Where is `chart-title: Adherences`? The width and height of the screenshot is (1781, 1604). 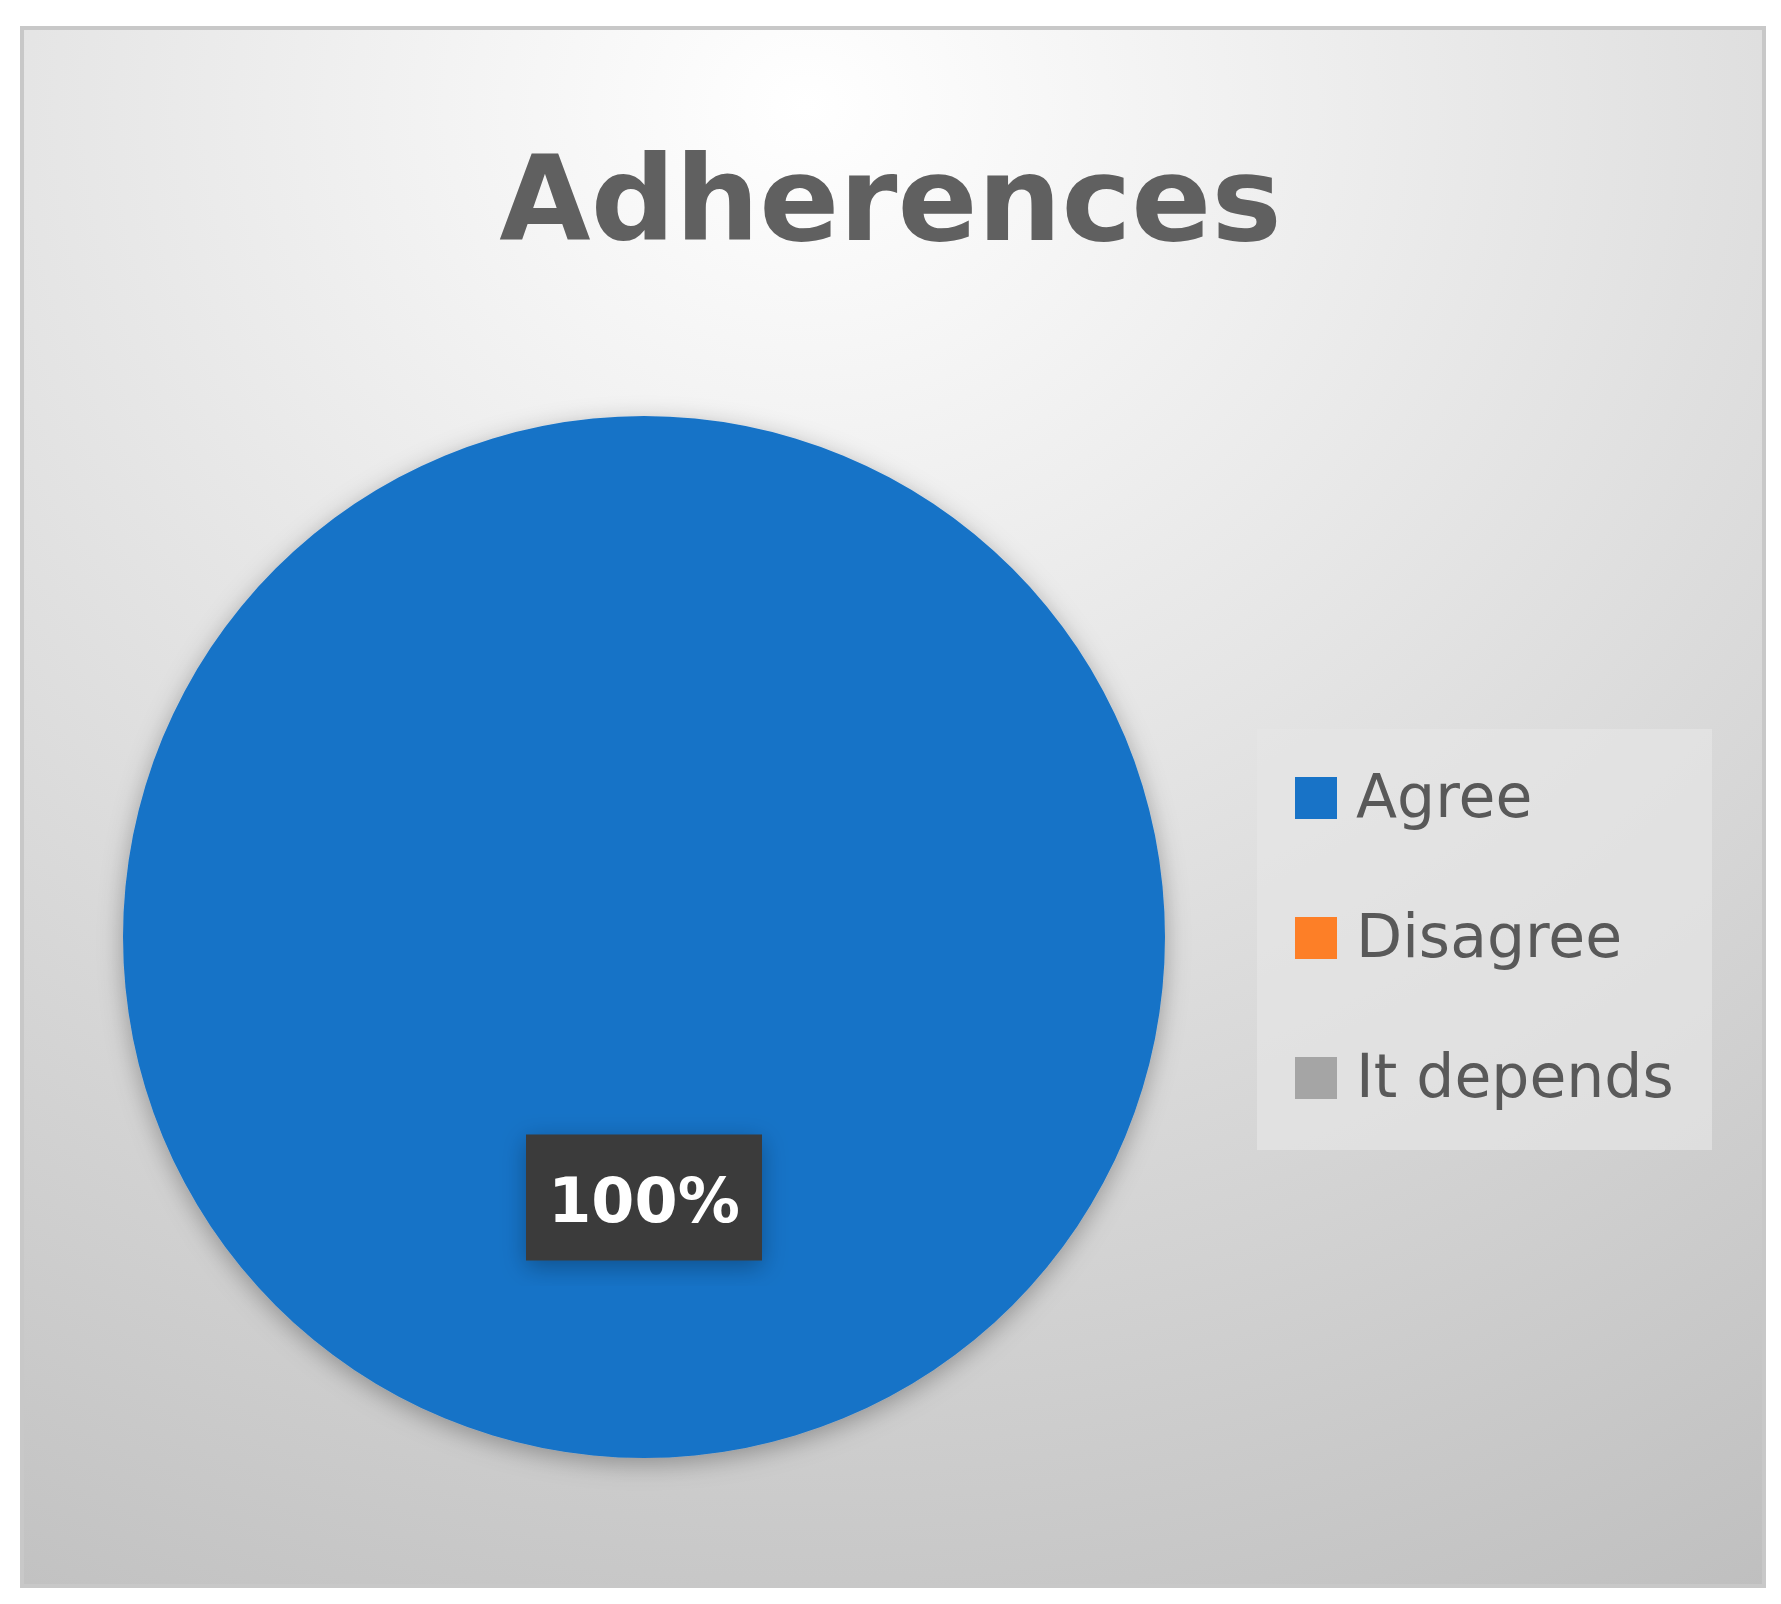 chart-title: Adherences is located at coordinates (890, 199).